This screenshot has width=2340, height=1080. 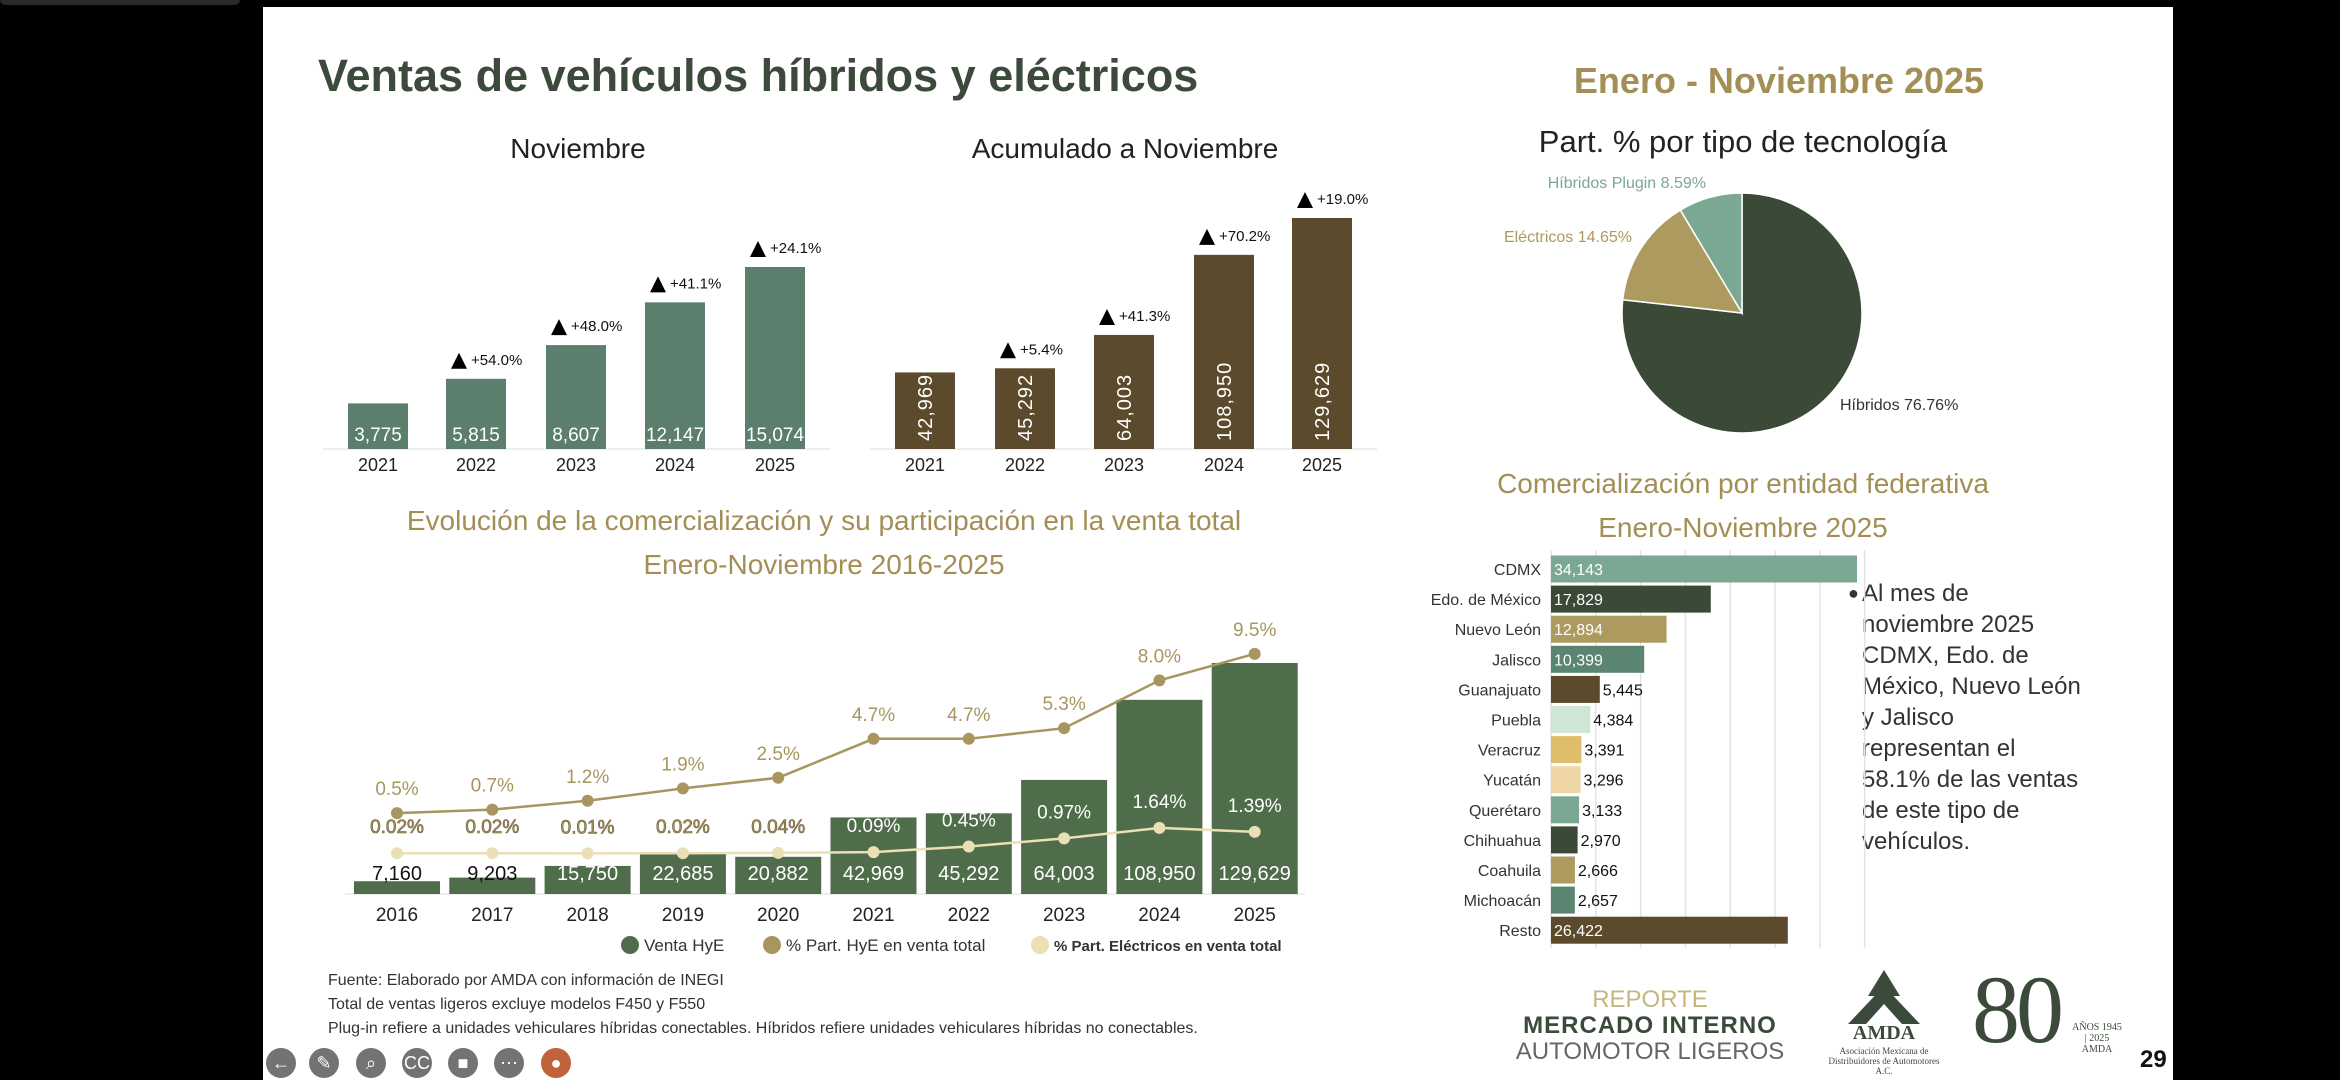 I want to click on anniversary-logo: 8 0 AÑOS 1945 | 2025 AMDA, so click(x=2047, y=1009).